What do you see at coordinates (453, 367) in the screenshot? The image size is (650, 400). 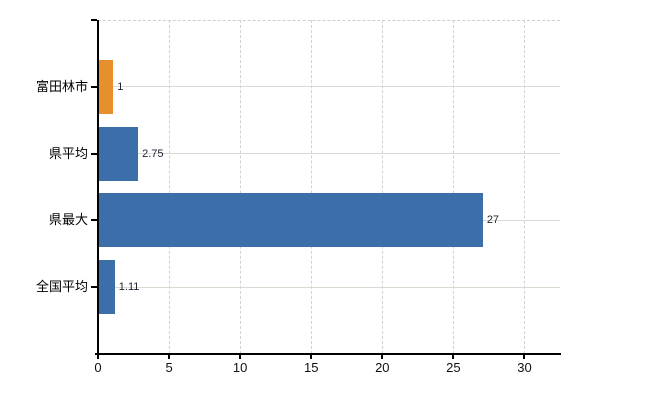 I see `x-tick-label: 25` at bounding box center [453, 367].